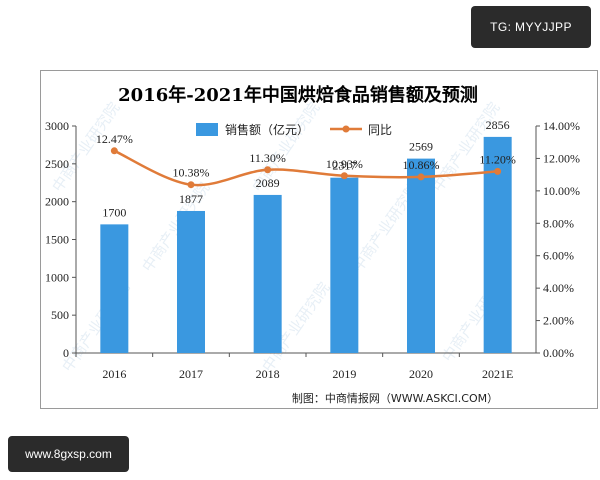  I want to click on legend-bar-label: 销售额（亿元）, so click(267, 129).